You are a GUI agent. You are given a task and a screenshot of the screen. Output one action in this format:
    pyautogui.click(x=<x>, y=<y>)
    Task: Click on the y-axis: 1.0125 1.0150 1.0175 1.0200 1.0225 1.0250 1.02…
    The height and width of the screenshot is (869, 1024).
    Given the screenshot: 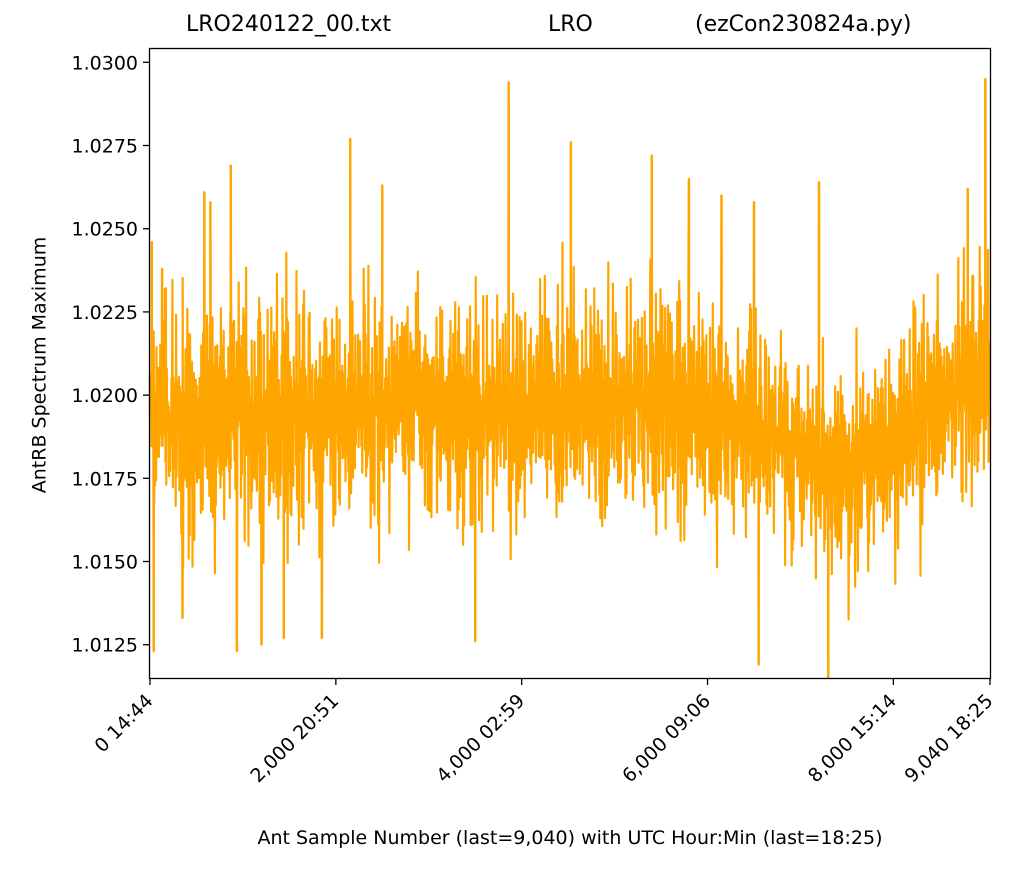 What is the action you would take?
    pyautogui.click(x=111, y=354)
    